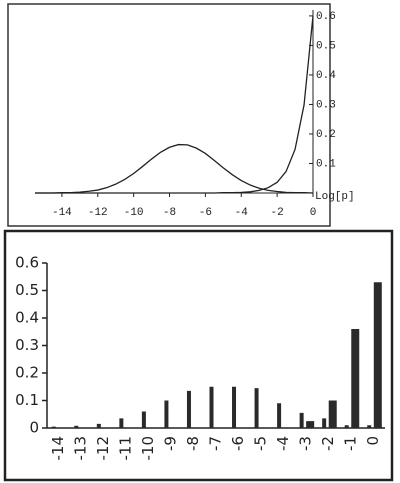 This screenshot has height=483, width=400. What do you see at coordinates (335, 197) in the screenshot?
I see `x-axis-label: Log[p]` at bounding box center [335, 197].